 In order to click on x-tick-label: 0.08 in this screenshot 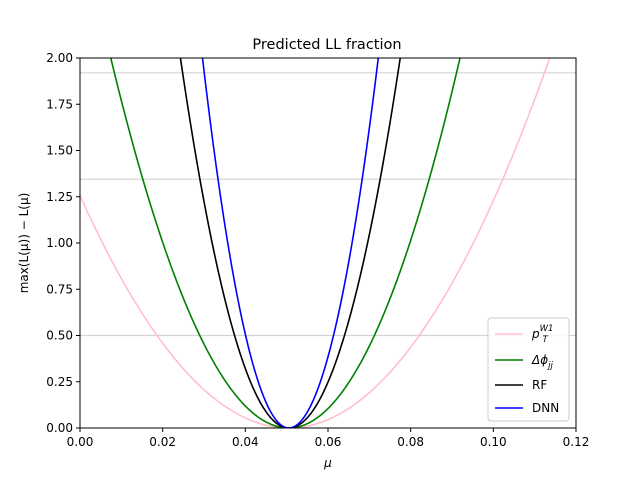, I will do `click(410, 442)`.